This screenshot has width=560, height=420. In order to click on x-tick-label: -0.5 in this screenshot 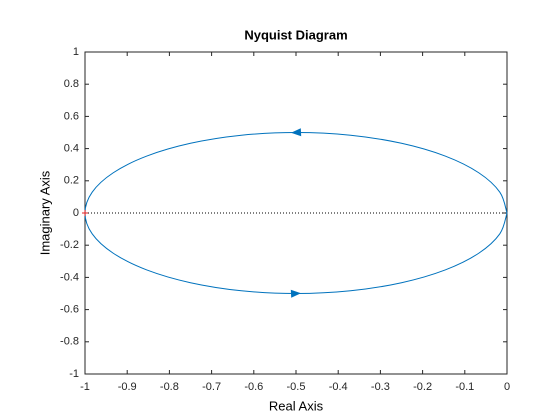, I will do `click(296, 387)`.